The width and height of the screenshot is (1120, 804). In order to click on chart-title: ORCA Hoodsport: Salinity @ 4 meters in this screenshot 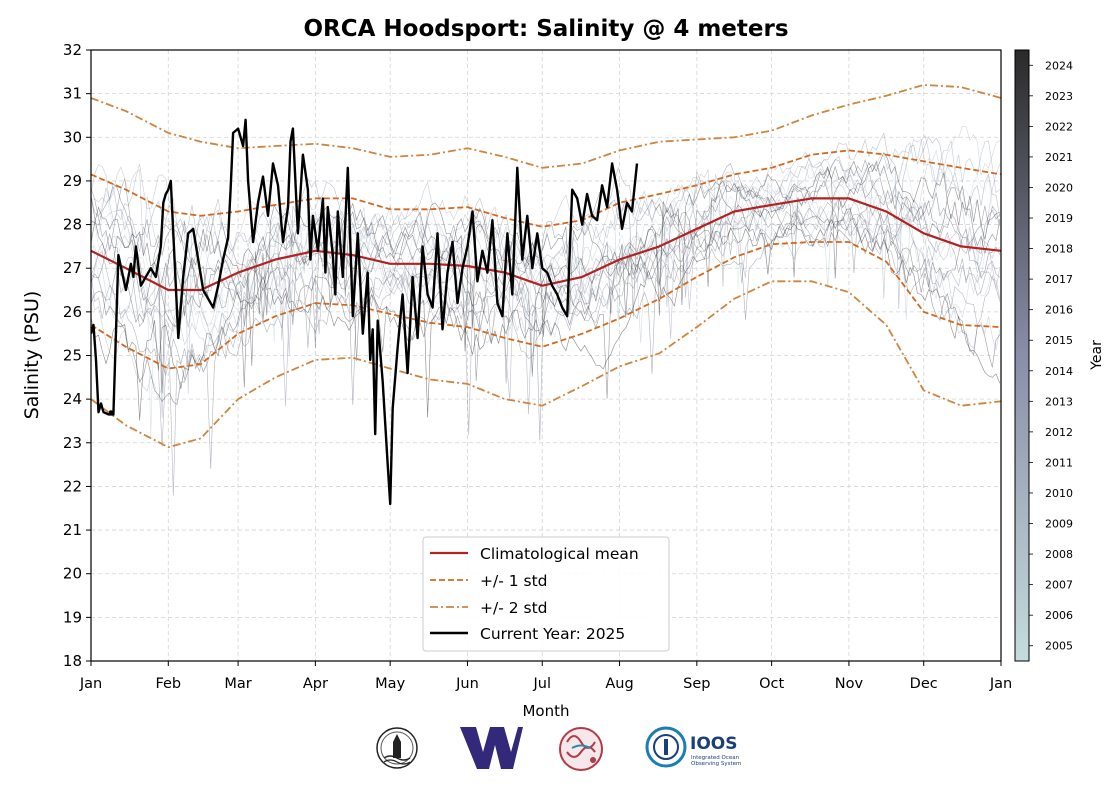, I will do `click(545, 29)`.